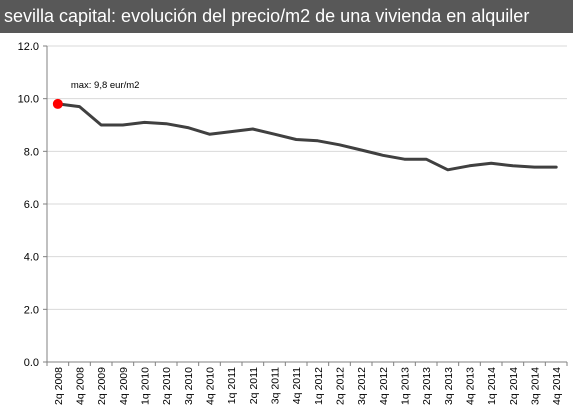 The image size is (573, 418). Describe the element at coordinates (492, 386) in the screenshot. I see `x-tick-label: 1q 2014` at that location.